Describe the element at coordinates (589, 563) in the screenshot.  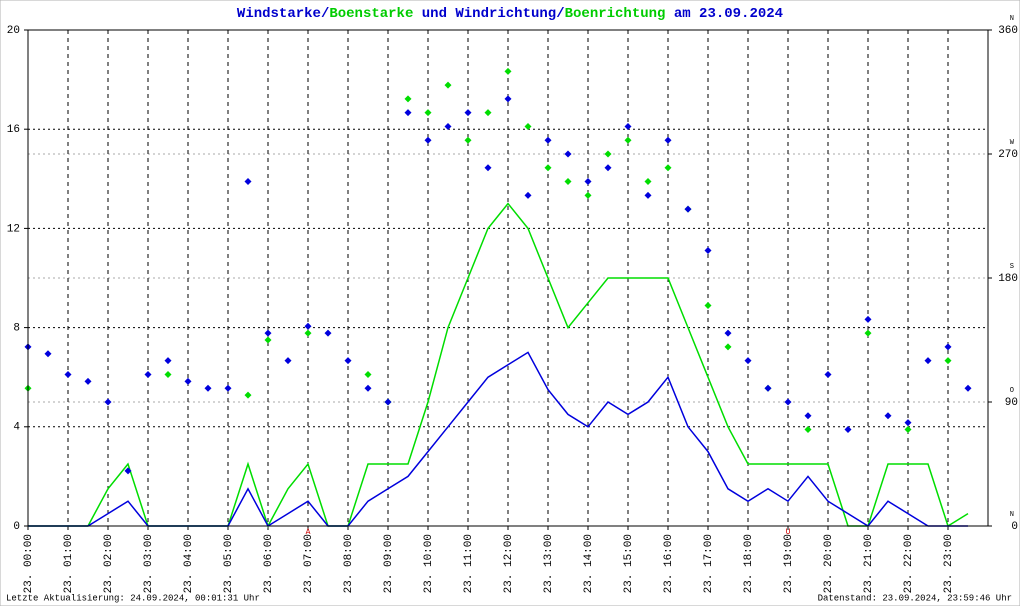
I see `x-tick-label: 23. 14:00` at that location.